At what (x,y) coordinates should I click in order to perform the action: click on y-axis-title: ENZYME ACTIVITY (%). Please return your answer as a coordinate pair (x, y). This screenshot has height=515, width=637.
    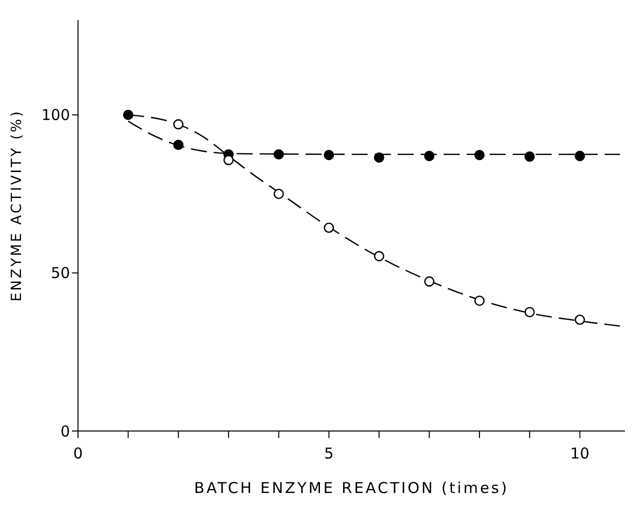
    Looking at the image, I should click on (16, 205).